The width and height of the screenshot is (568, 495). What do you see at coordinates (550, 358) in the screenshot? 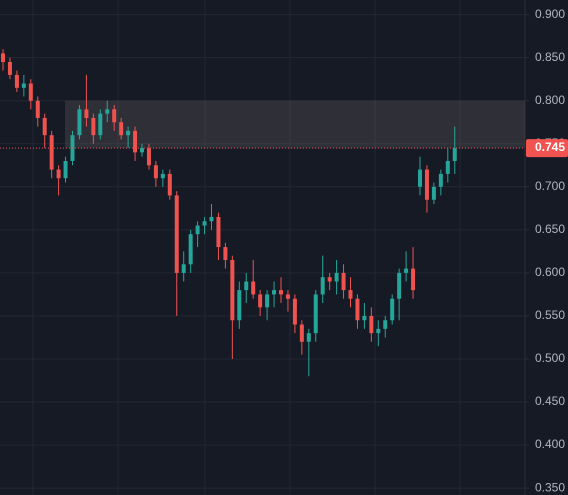
I see `y-tick-label: 0.500` at bounding box center [550, 358].